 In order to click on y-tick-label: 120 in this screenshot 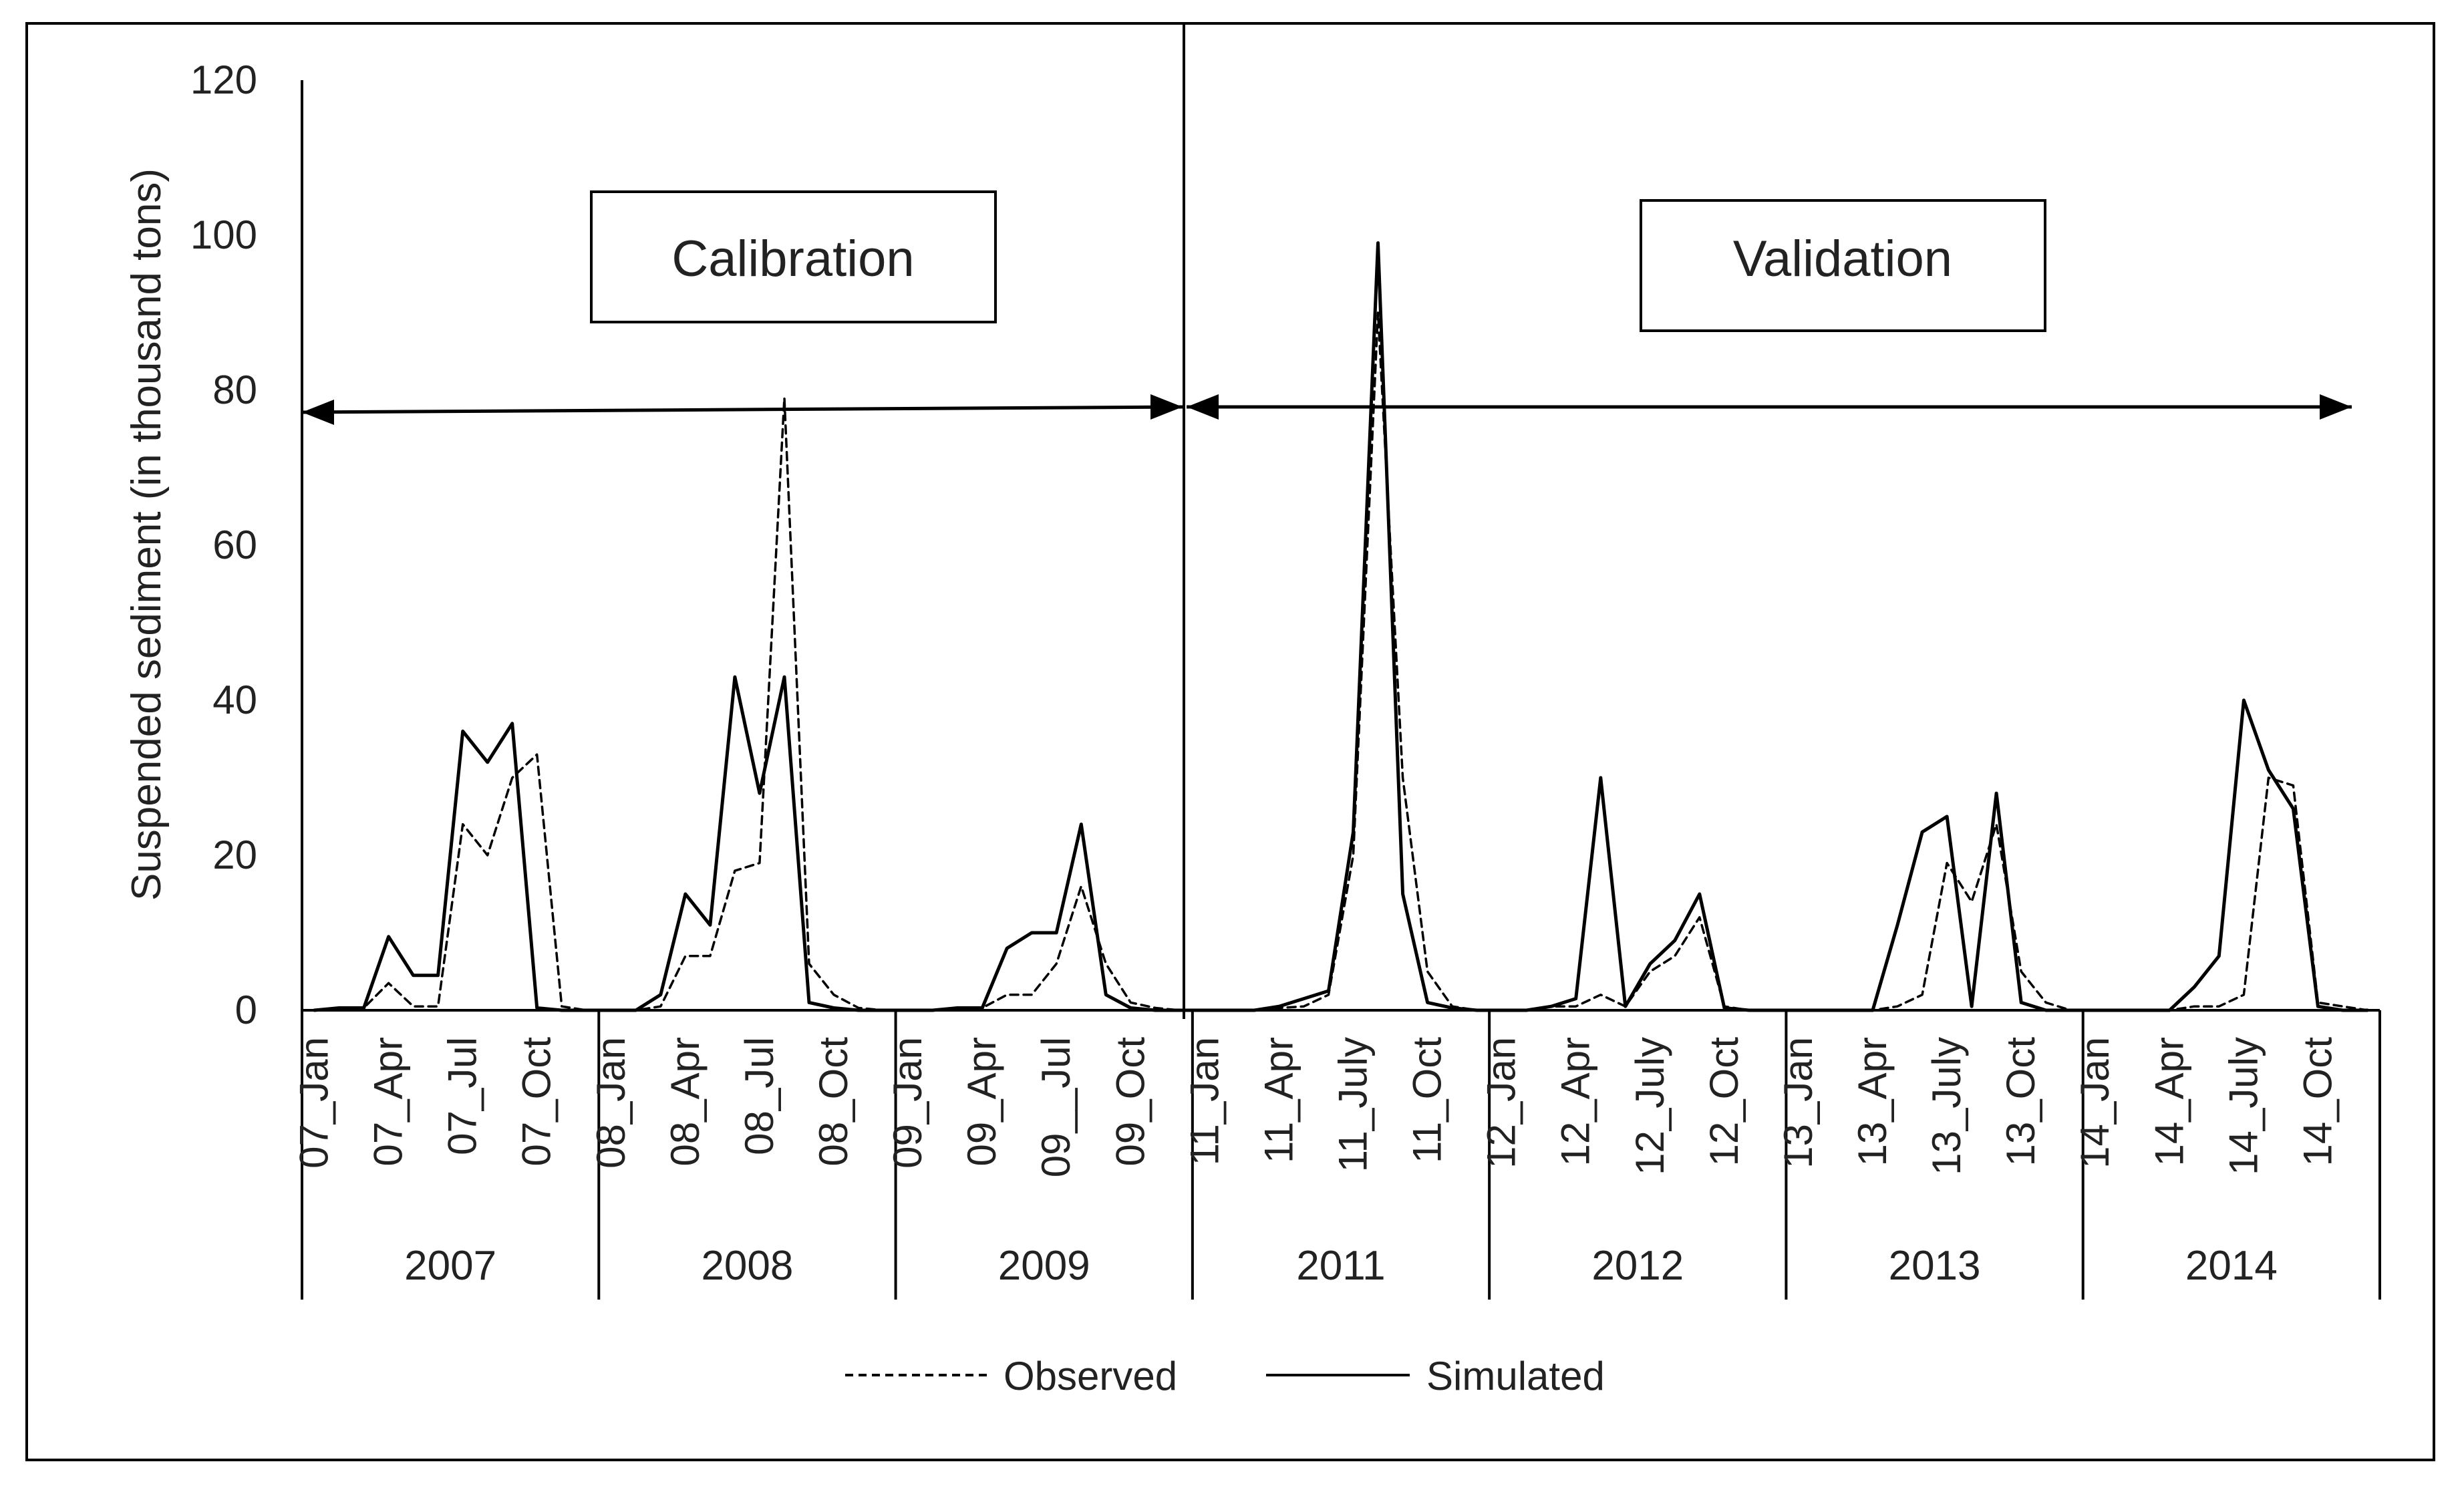, I will do `click(223, 79)`.